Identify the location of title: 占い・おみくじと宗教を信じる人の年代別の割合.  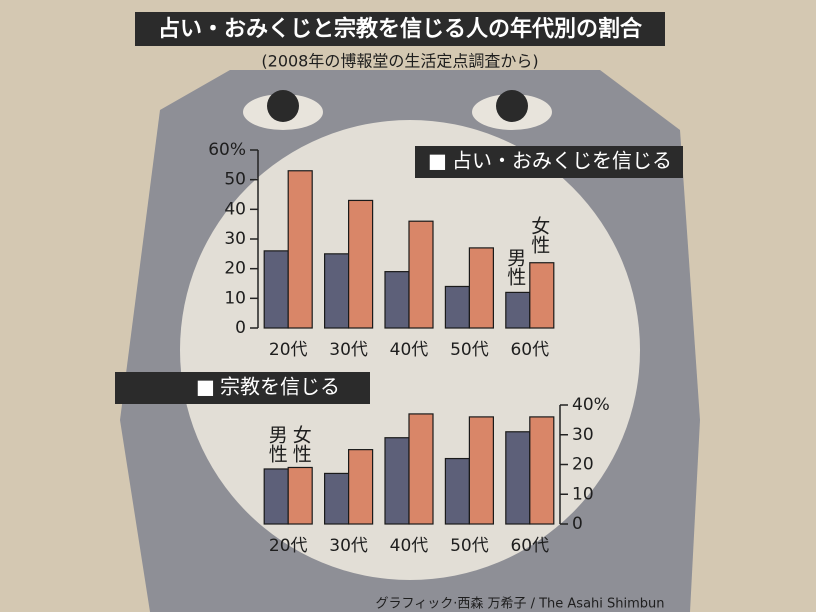
(400, 29).